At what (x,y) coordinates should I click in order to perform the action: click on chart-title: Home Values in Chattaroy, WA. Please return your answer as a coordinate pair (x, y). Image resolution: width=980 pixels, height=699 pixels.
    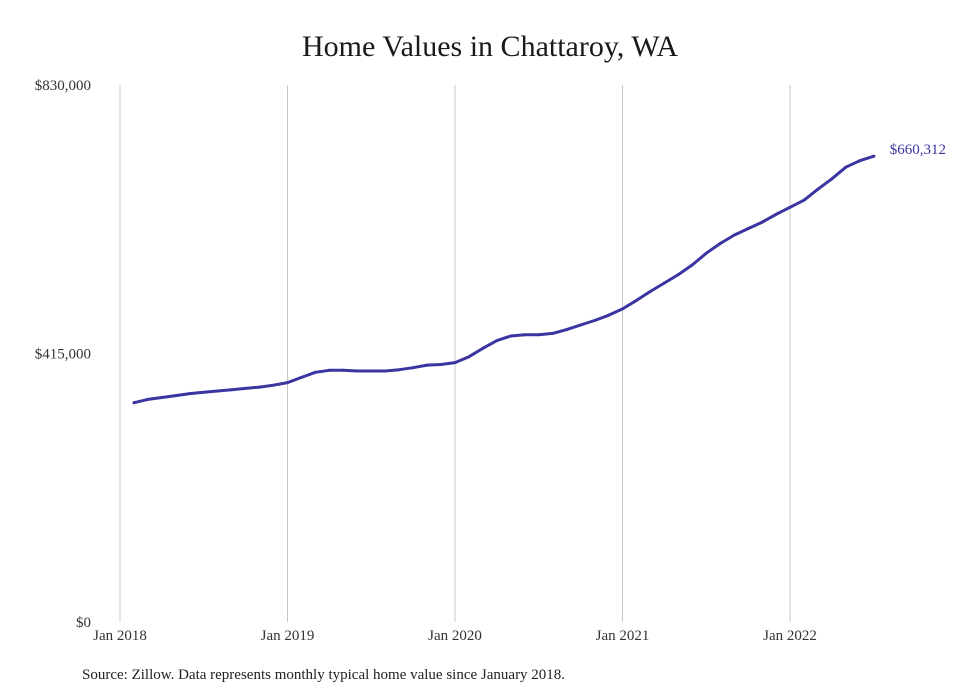
    Looking at the image, I should click on (490, 46).